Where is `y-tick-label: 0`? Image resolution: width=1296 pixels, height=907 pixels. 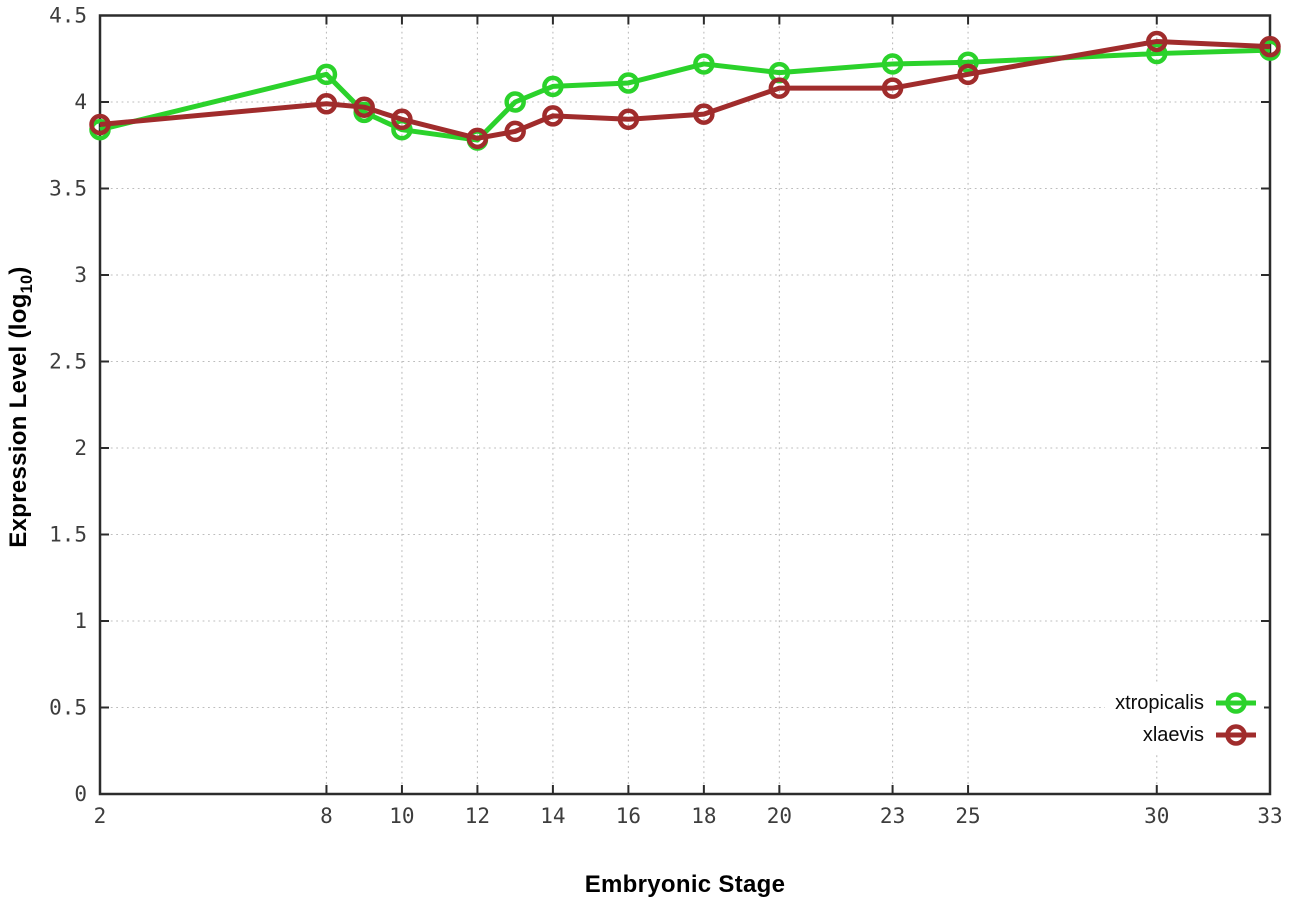
y-tick-label: 0 is located at coordinates (80, 794).